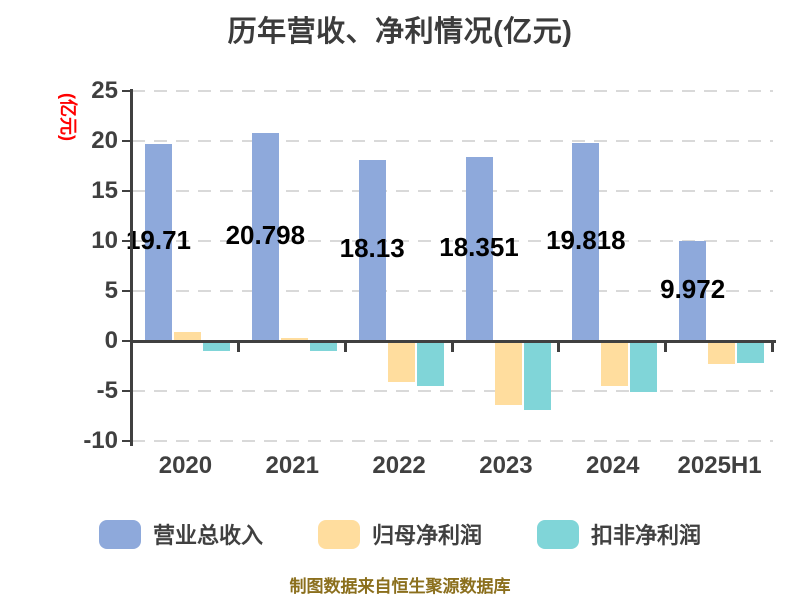 The width and height of the screenshot is (800, 600). I want to click on bar-net-profit-2025H1, so click(722, 352).